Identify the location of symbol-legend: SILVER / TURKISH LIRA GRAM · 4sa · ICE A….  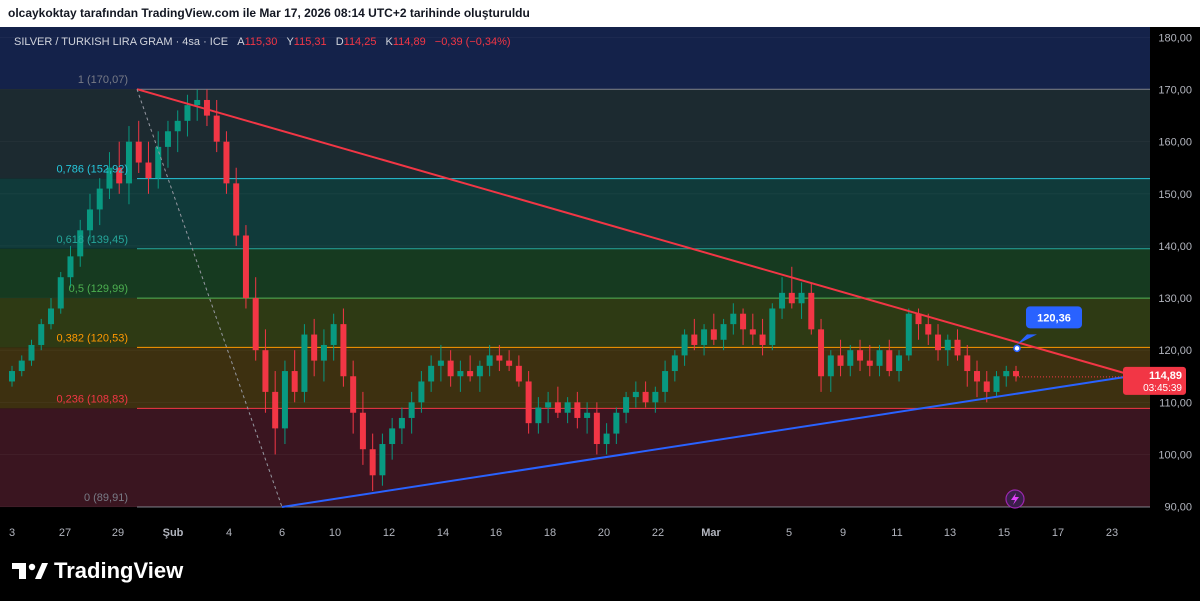
(262, 42).